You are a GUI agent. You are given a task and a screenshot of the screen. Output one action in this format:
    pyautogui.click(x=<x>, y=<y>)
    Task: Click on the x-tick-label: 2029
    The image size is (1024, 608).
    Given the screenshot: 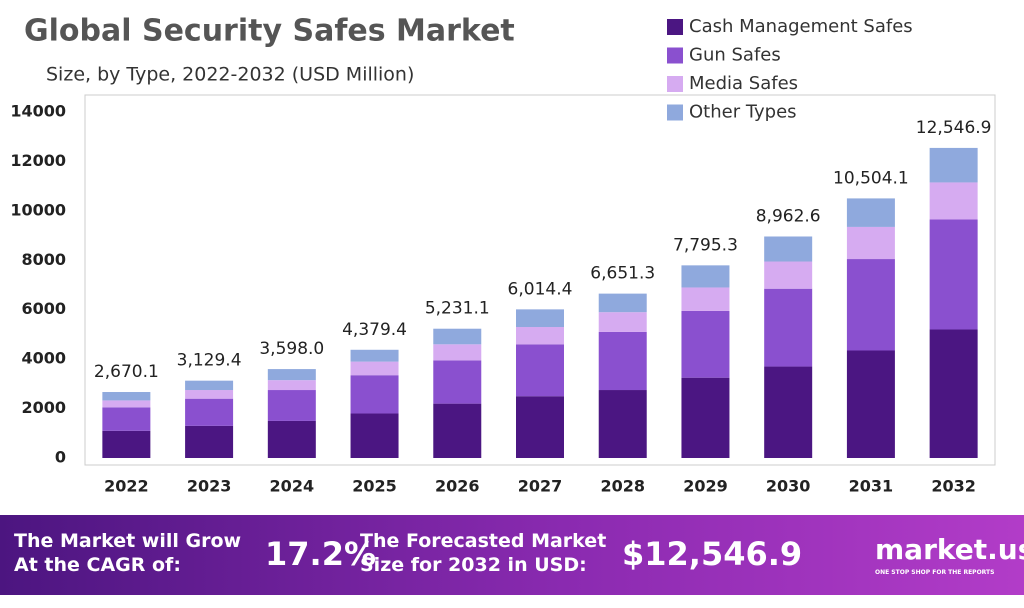 What is the action you would take?
    pyautogui.click(x=705, y=486)
    